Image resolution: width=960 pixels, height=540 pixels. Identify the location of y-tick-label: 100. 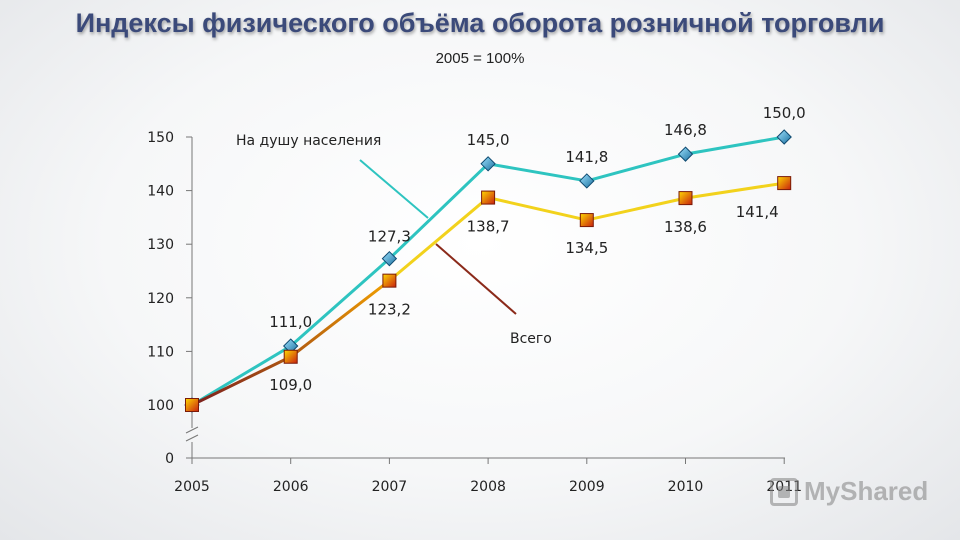
(160, 406).